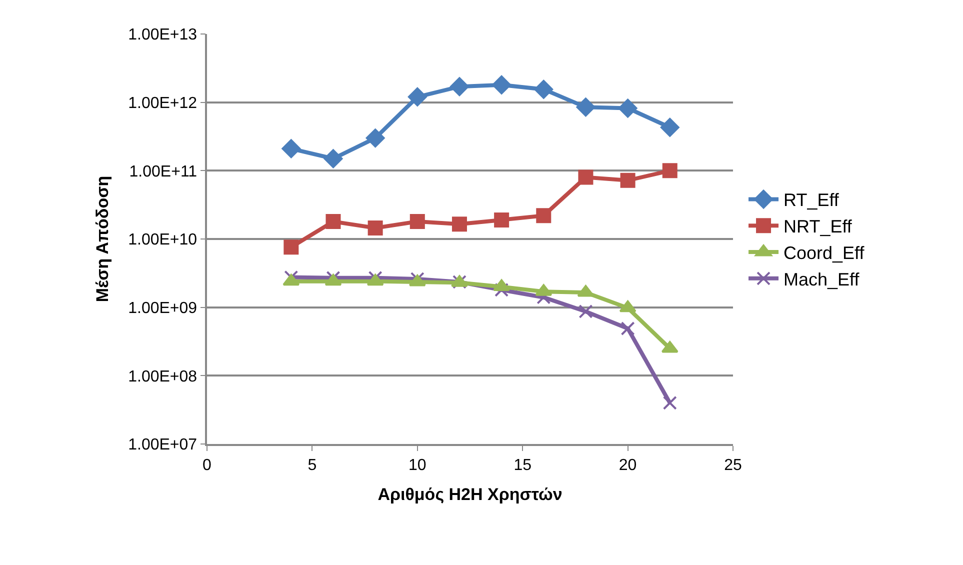 The image size is (963, 565). Describe the element at coordinates (822, 279) in the screenshot. I see `legend-label: Mach_Eff` at that location.